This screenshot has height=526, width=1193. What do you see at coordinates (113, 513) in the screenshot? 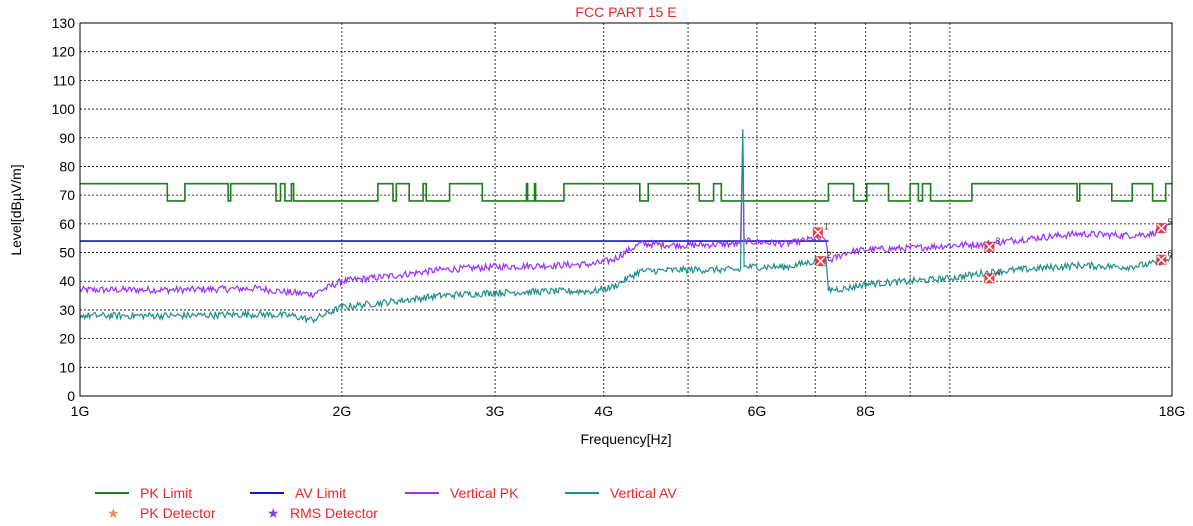
I see `pk-detector-star-icon: ★` at bounding box center [113, 513].